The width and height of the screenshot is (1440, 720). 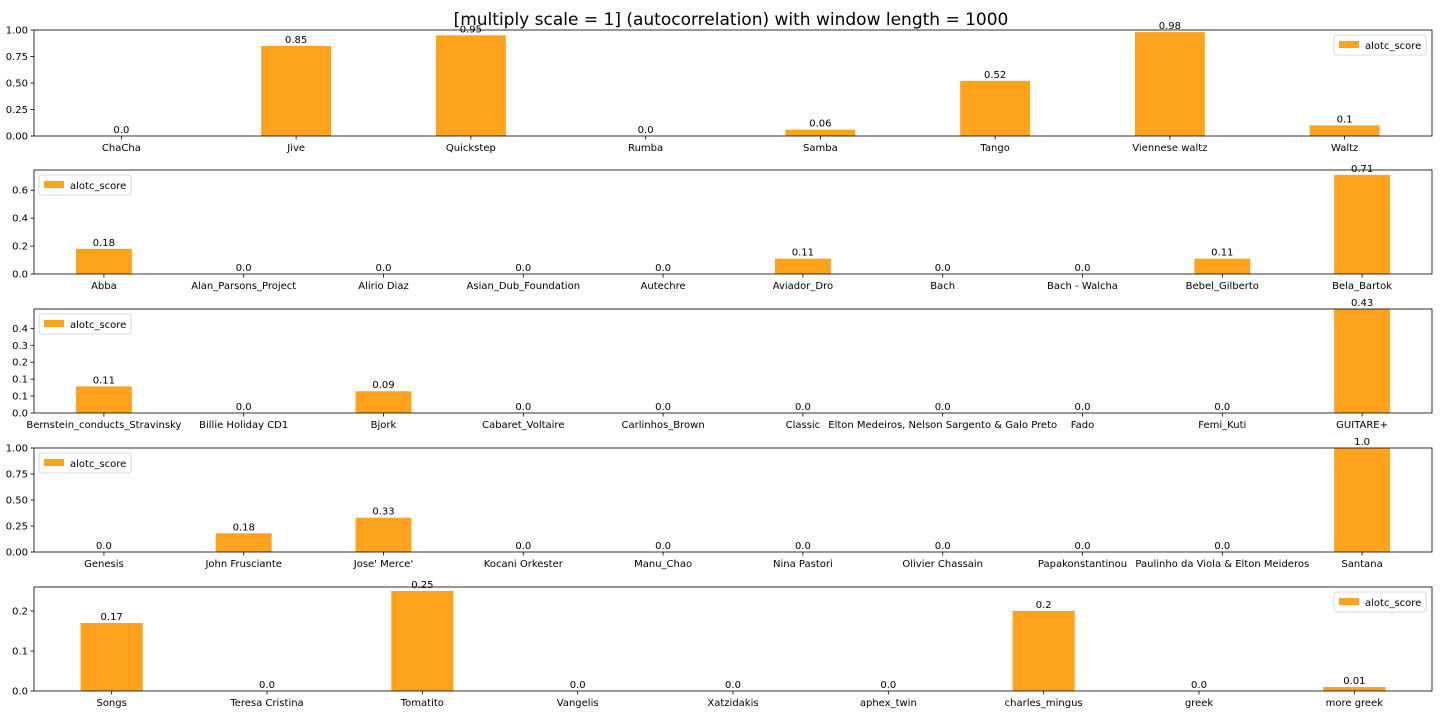 I want to click on x-tick-label: Waltz, so click(x=1344, y=148).